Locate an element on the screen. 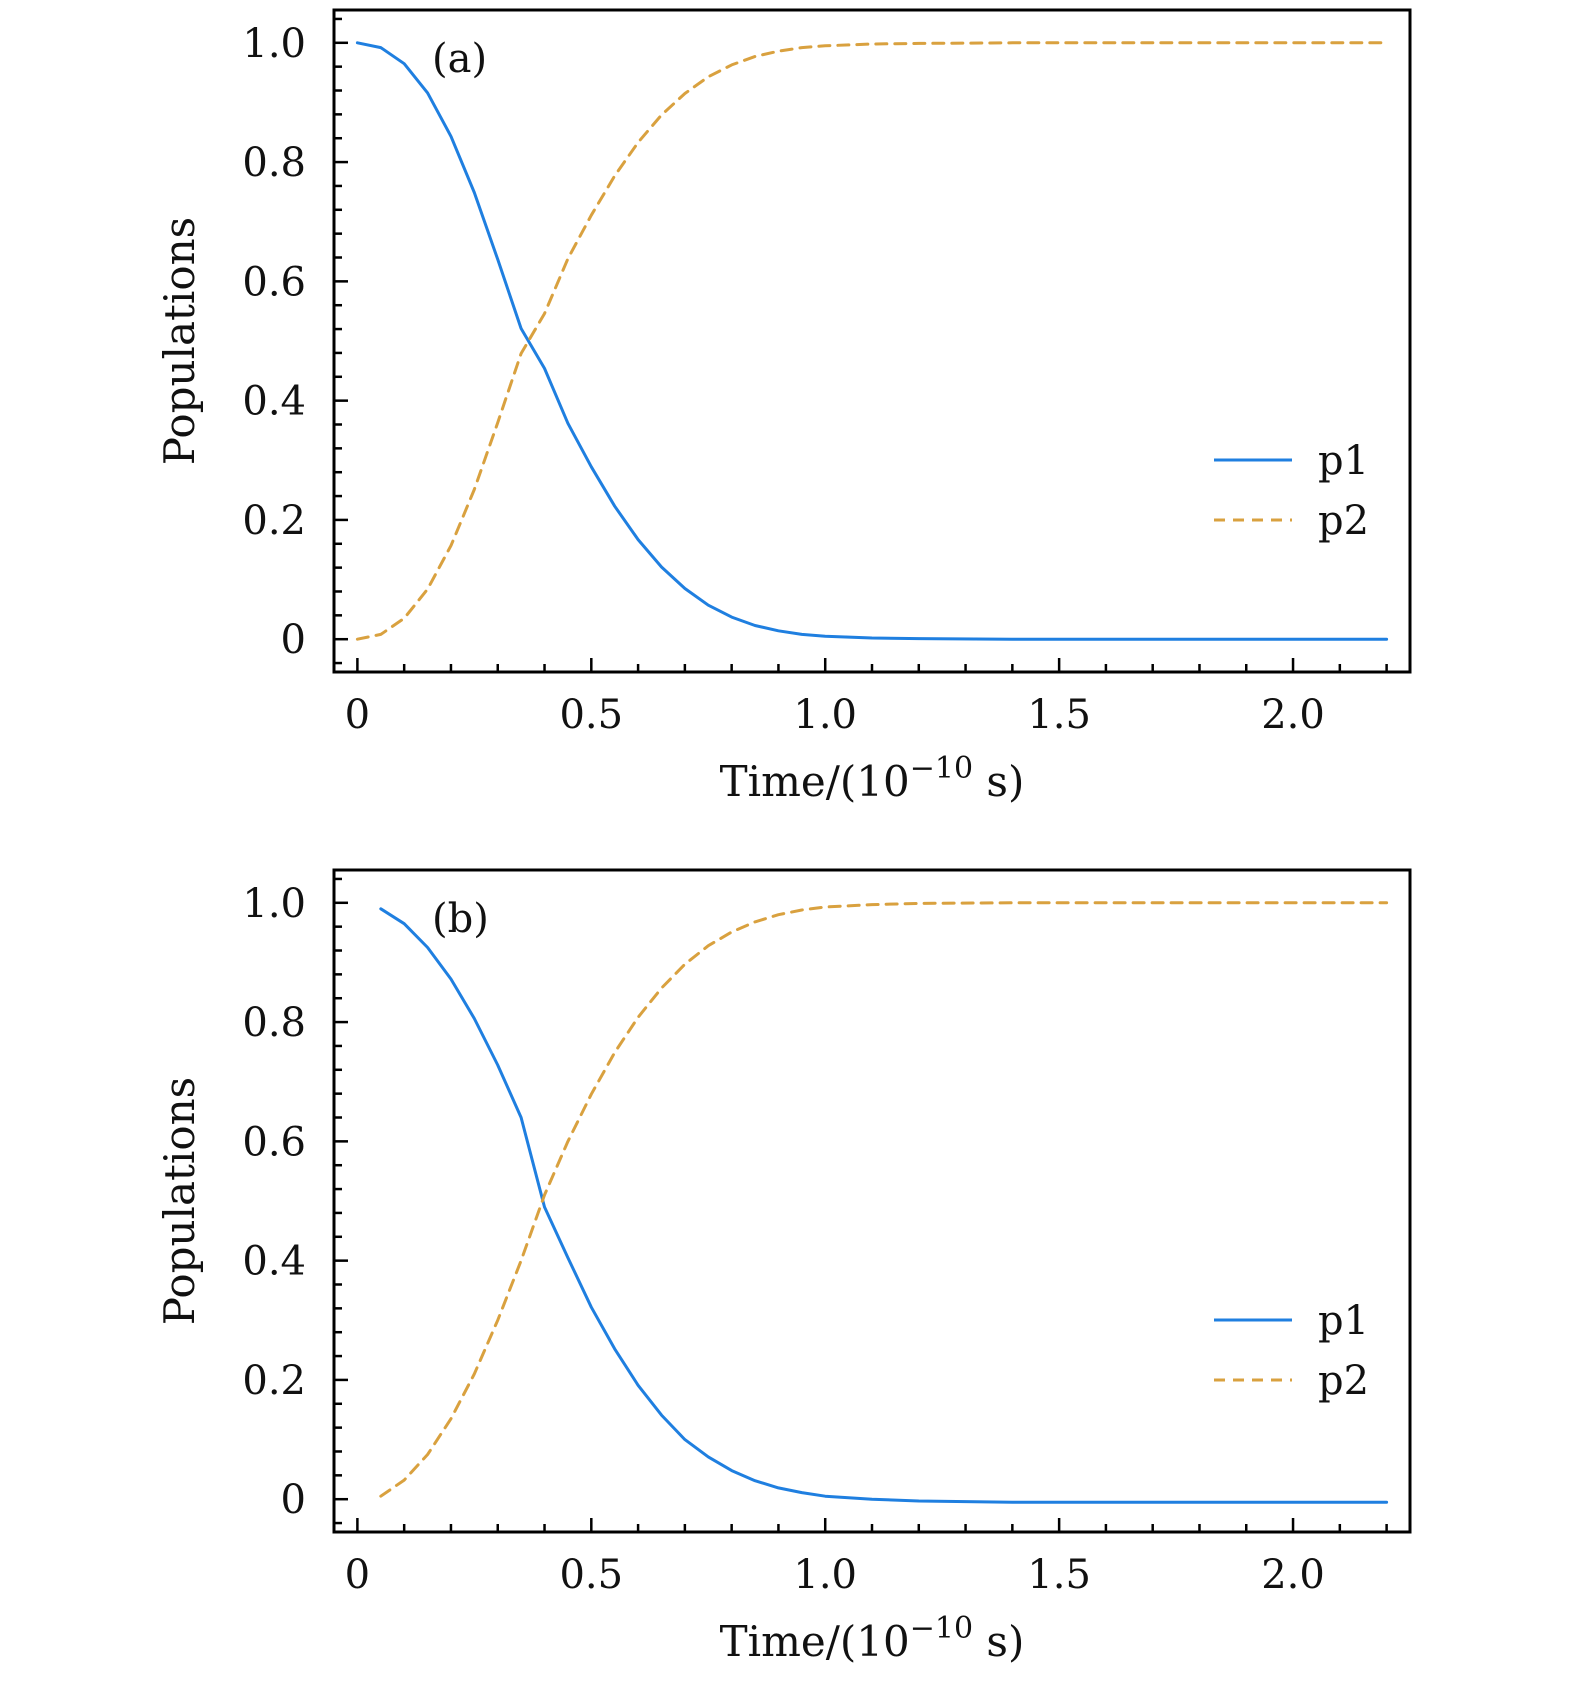  panel-label: (a) is located at coordinates (459, 59).